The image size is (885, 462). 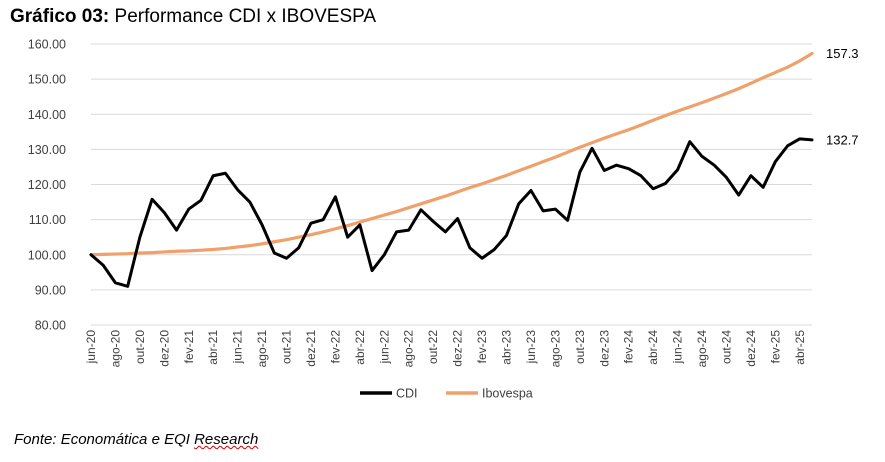 I want to click on x-tick-label: ago-24, so click(x=702, y=349).